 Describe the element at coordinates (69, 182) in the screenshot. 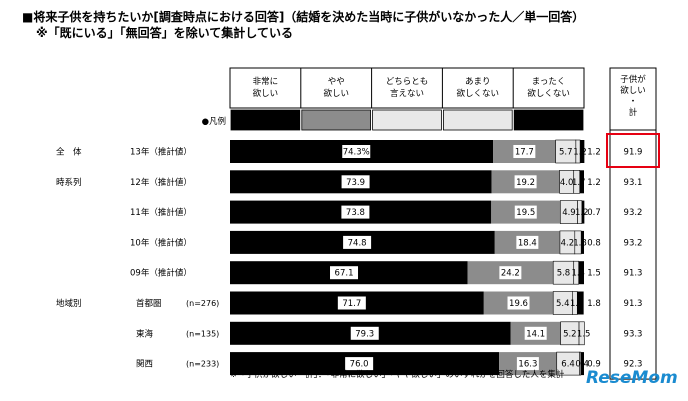

I see `row-group-label: 時系列` at that location.